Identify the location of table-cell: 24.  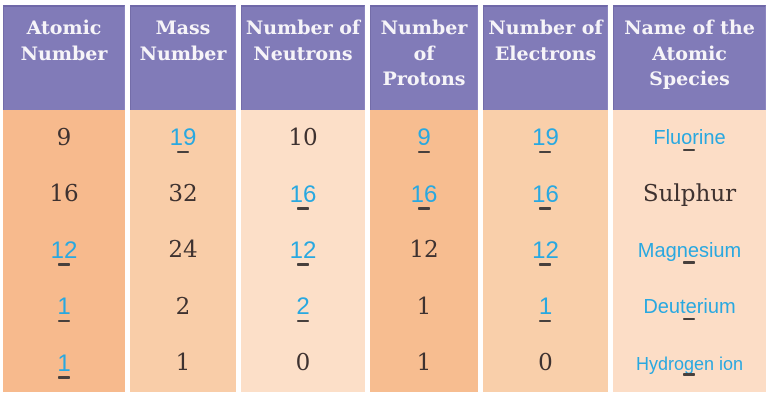
(183, 250).